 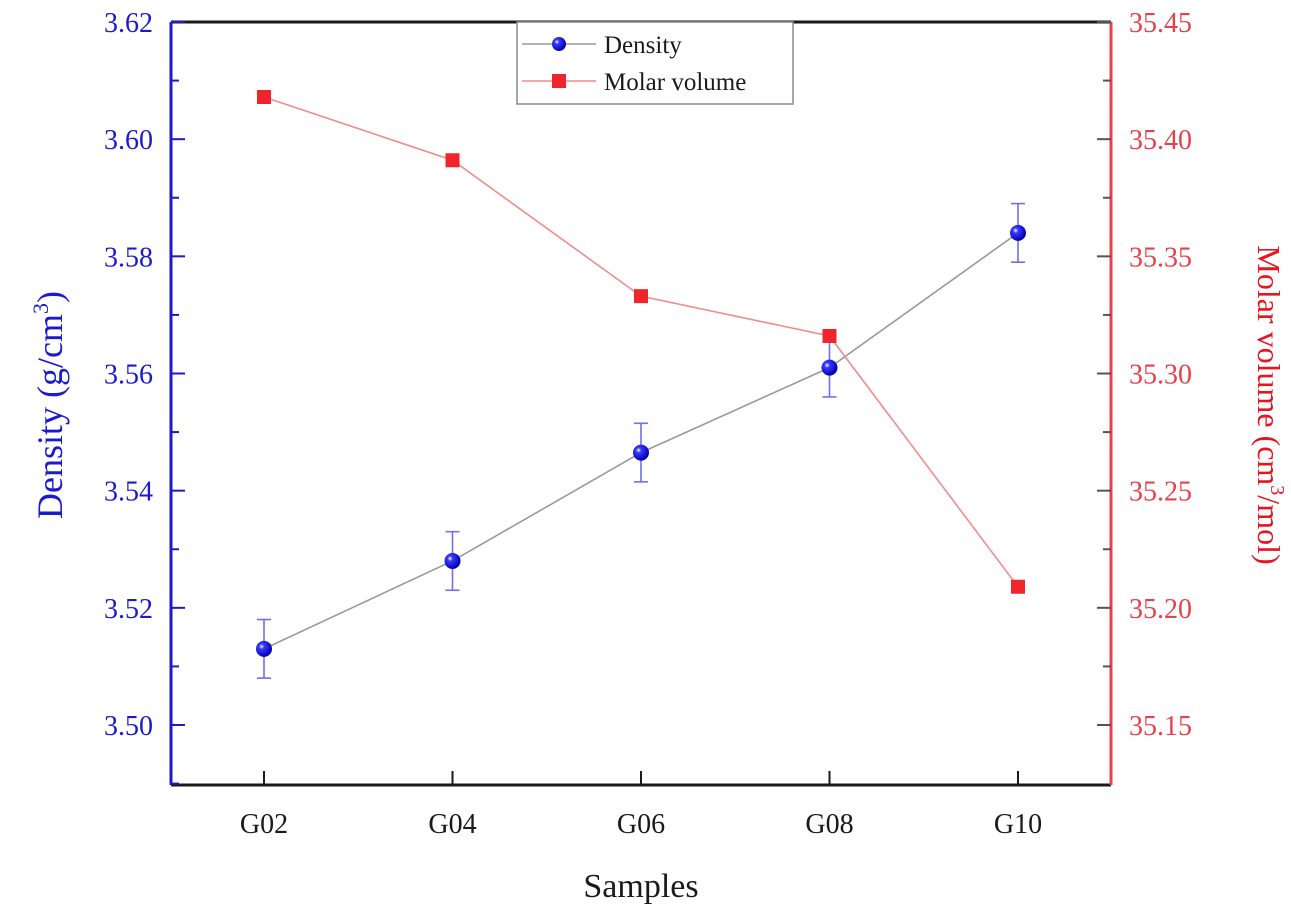 What do you see at coordinates (643, 45) in the screenshot?
I see `legend-label: Density` at bounding box center [643, 45].